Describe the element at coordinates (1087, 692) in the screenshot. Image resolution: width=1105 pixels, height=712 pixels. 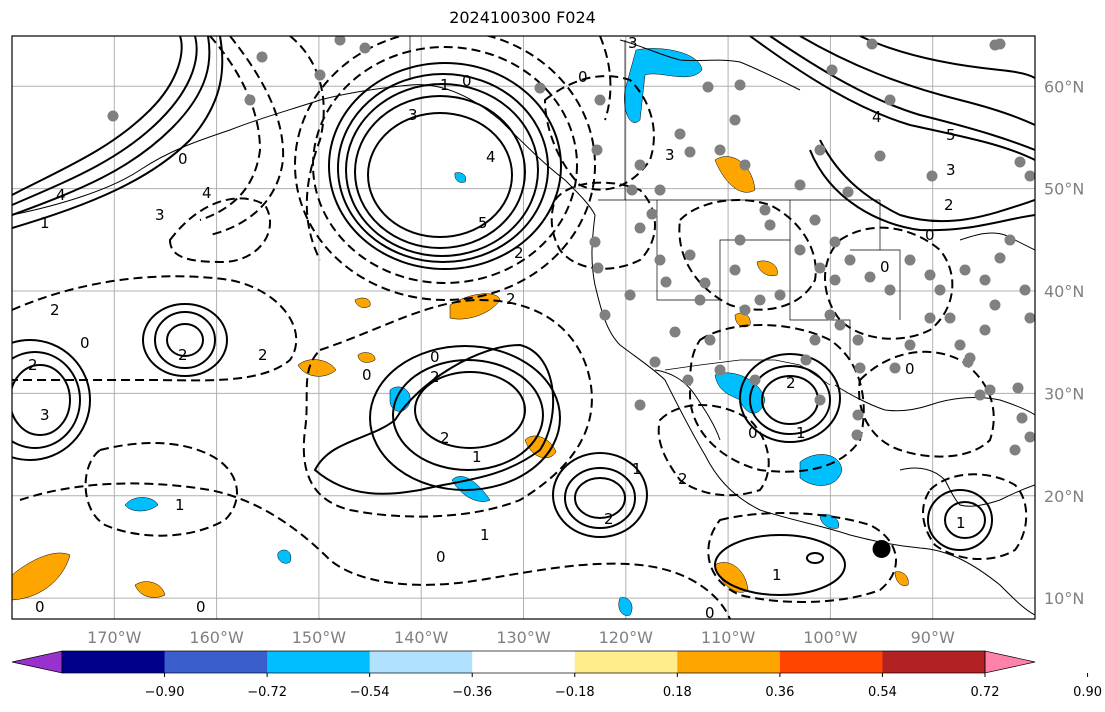
I see `colorbar-tick-label: 0.90` at that location.